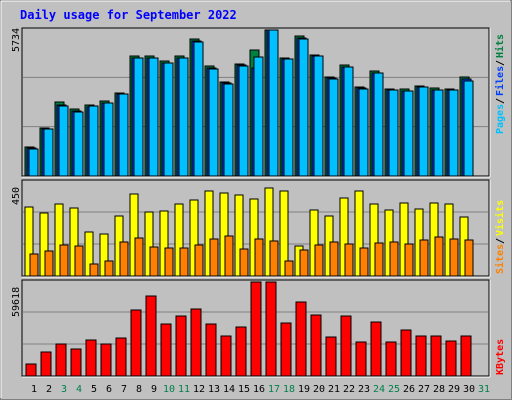 The width and height of the screenshot is (512, 400). Describe the element at coordinates (169, 389) in the screenshot. I see `x-tick-label-10: 10` at that location.